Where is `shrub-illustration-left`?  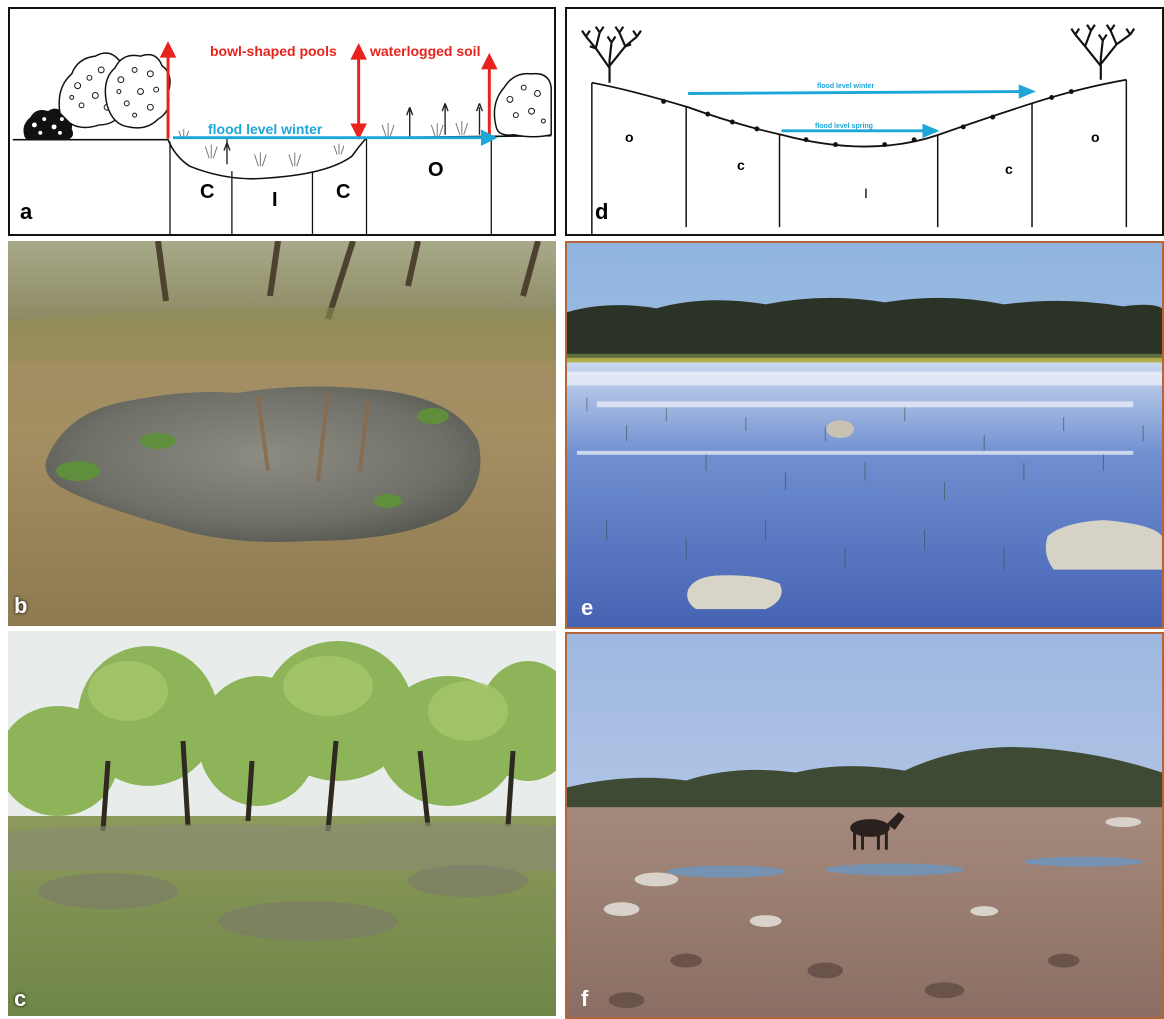 shrub-illustration-left is located at coordinates (611, 54).